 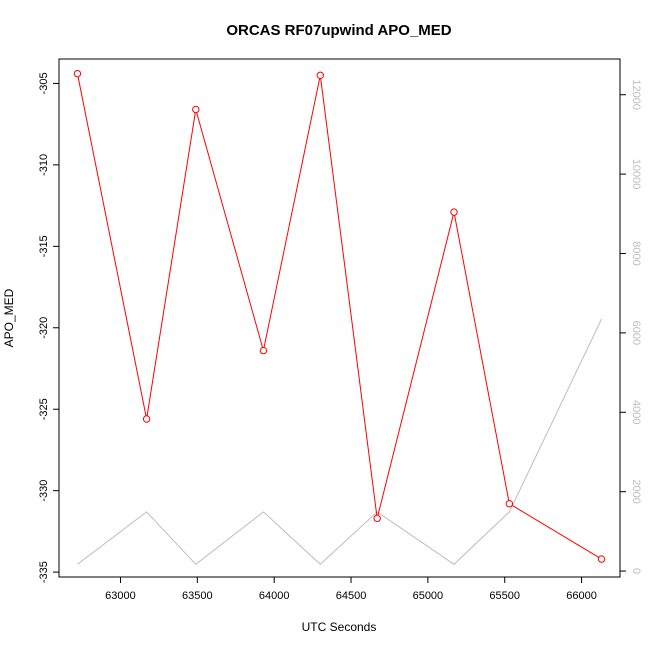 What do you see at coordinates (44, 83) in the screenshot?
I see `y-tick-label: -305` at bounding box center [44, 83].